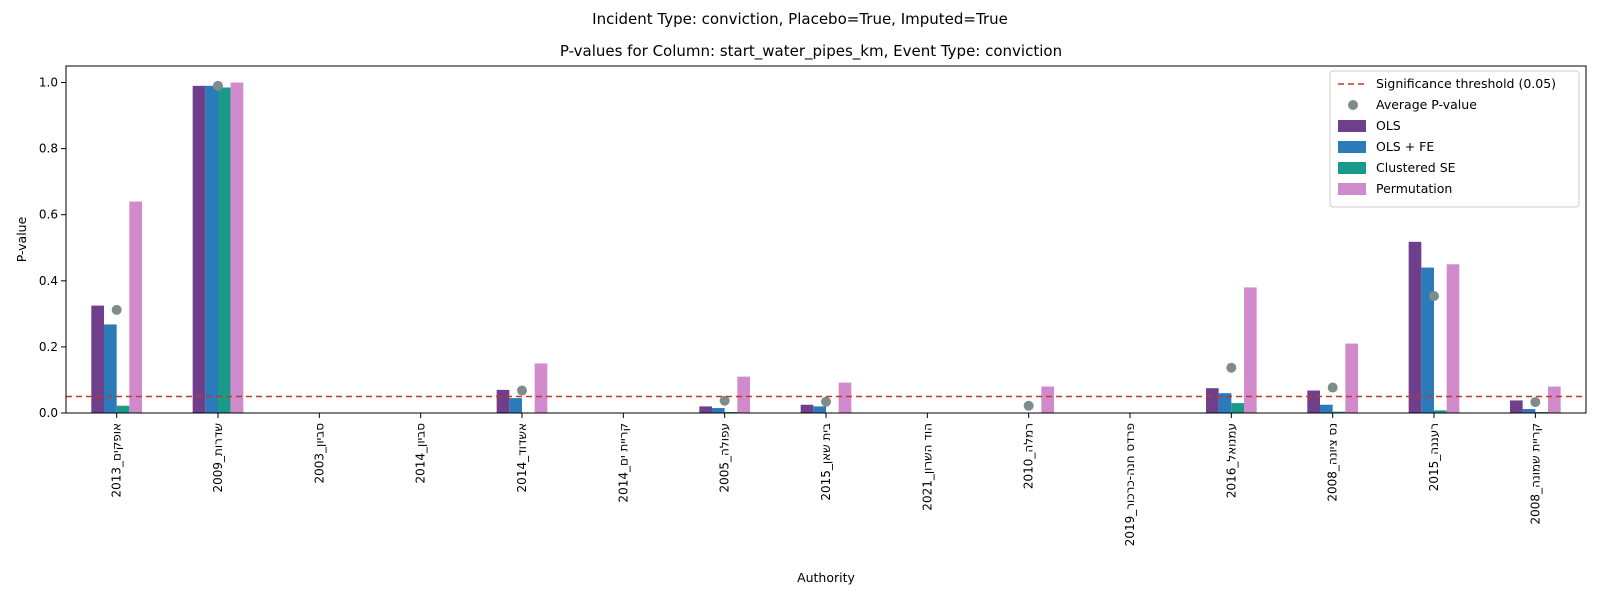 This screenshot has height=600, width=1600. What do you see at coordinates (21, 239) in the screenshot?
I see `y-axis-label: P-value` at bounding box center [21, 239].